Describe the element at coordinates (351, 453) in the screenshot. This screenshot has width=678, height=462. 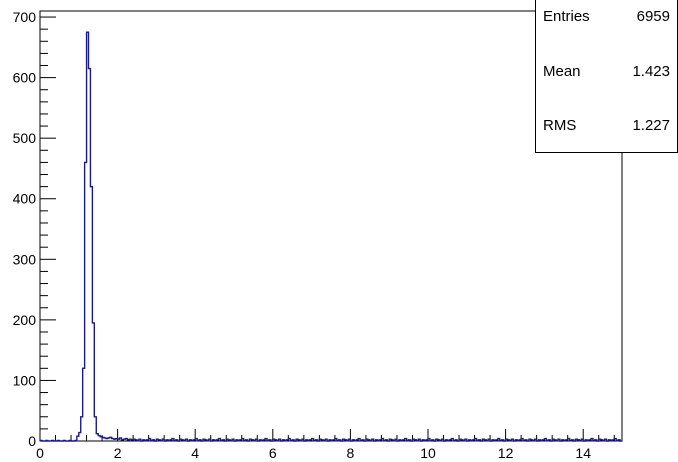
I see `x-tick-label: 8` at that location.